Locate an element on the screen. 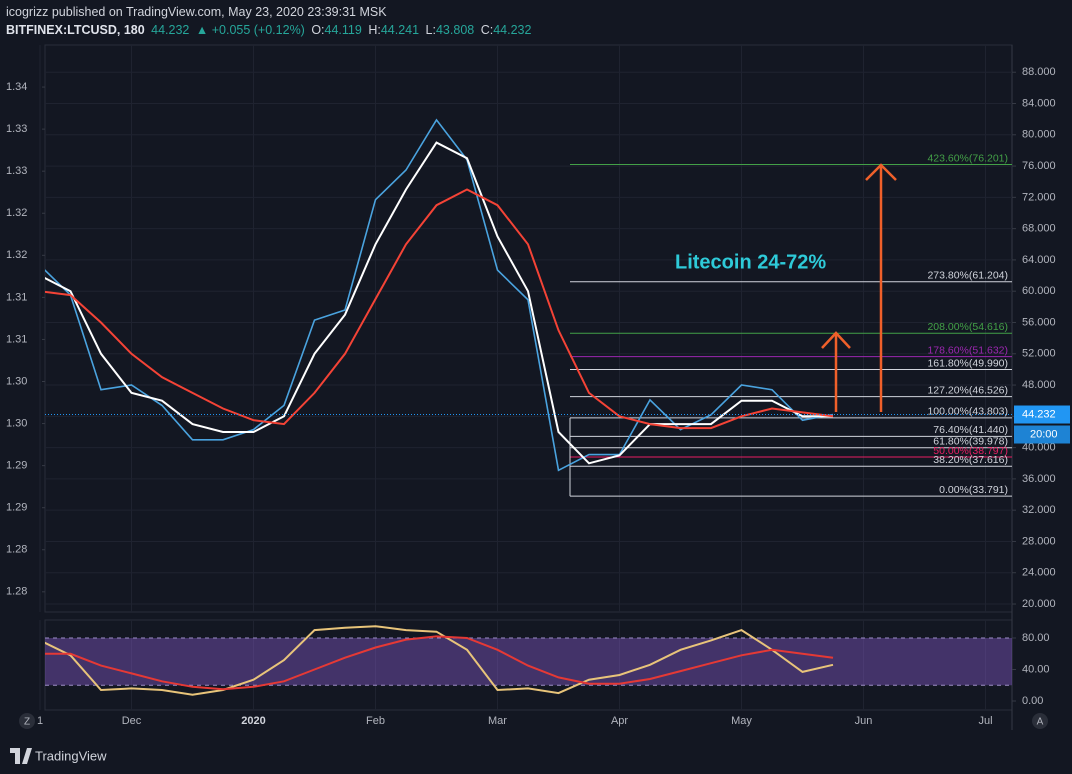 The height and width of the screenshot is (774, 1072). y-tick-label: 36.000 is located at coordinates (1039, 479).